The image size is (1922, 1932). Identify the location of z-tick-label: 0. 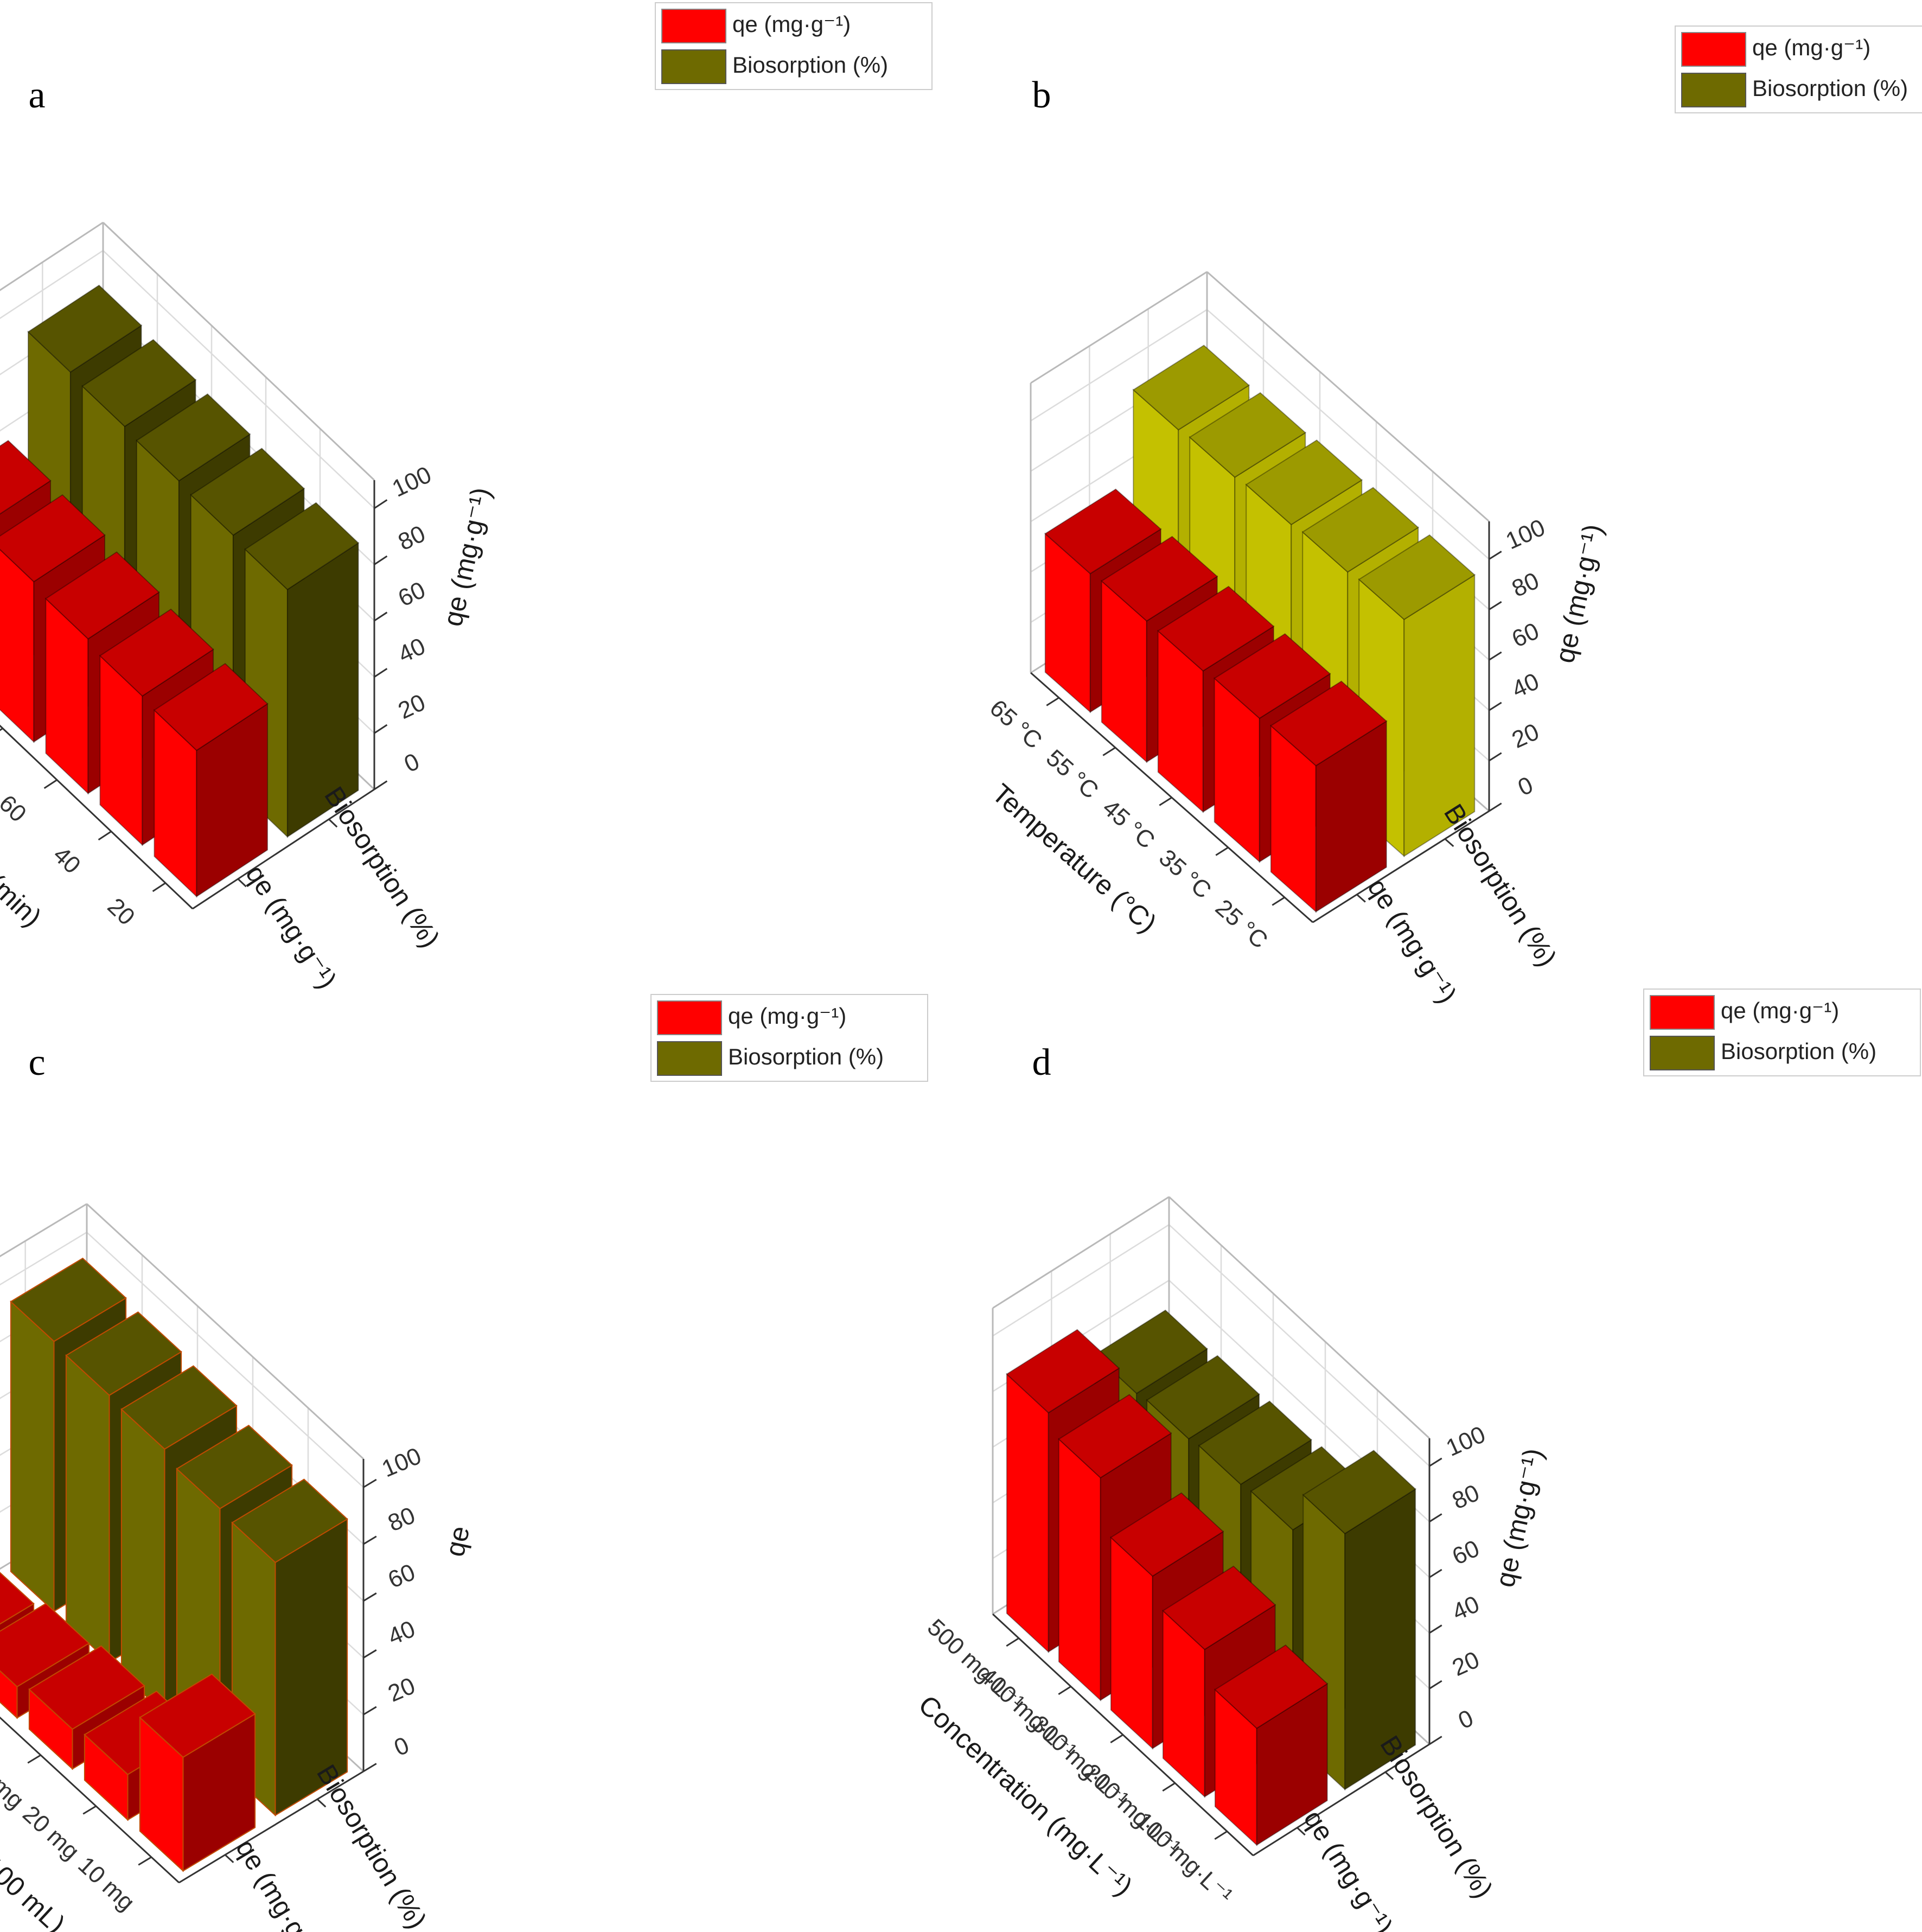
(402, 1747).